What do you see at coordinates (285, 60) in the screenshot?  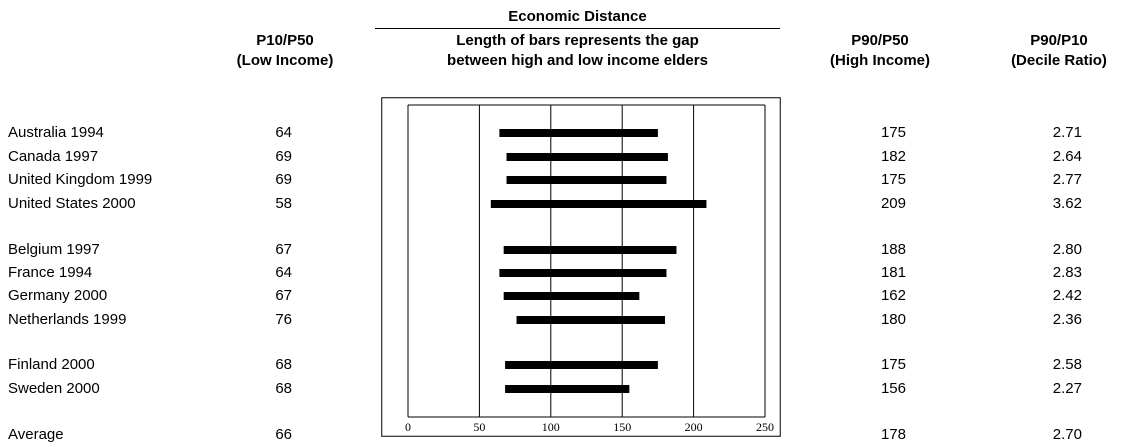 I see `header-low-line2: (Low Income)` at bounding box center [285, 60].